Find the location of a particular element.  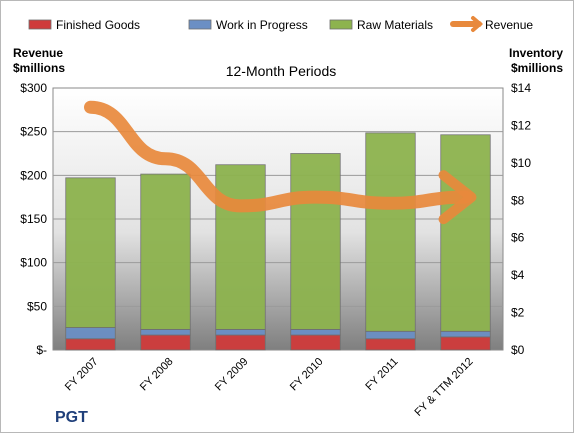

right-axis-title-line1: Inventory is located at coordinates (536, 53).